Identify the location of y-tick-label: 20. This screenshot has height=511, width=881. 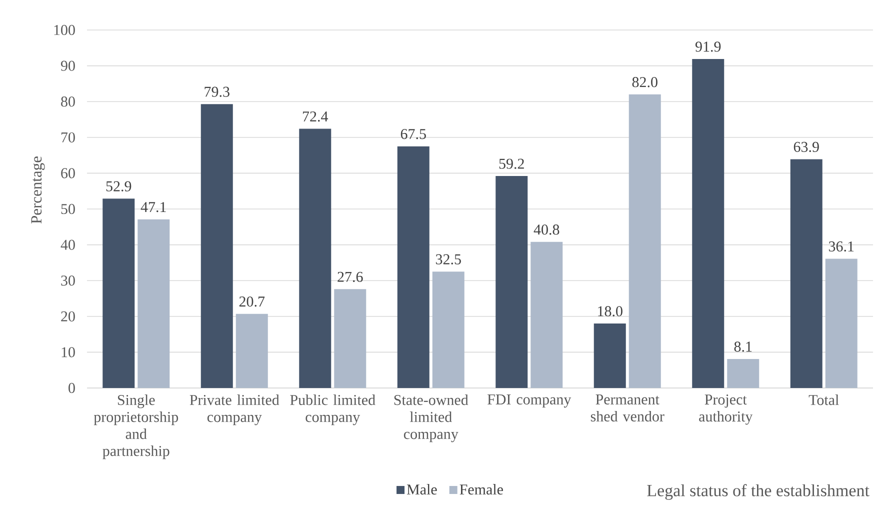
(68, 316).